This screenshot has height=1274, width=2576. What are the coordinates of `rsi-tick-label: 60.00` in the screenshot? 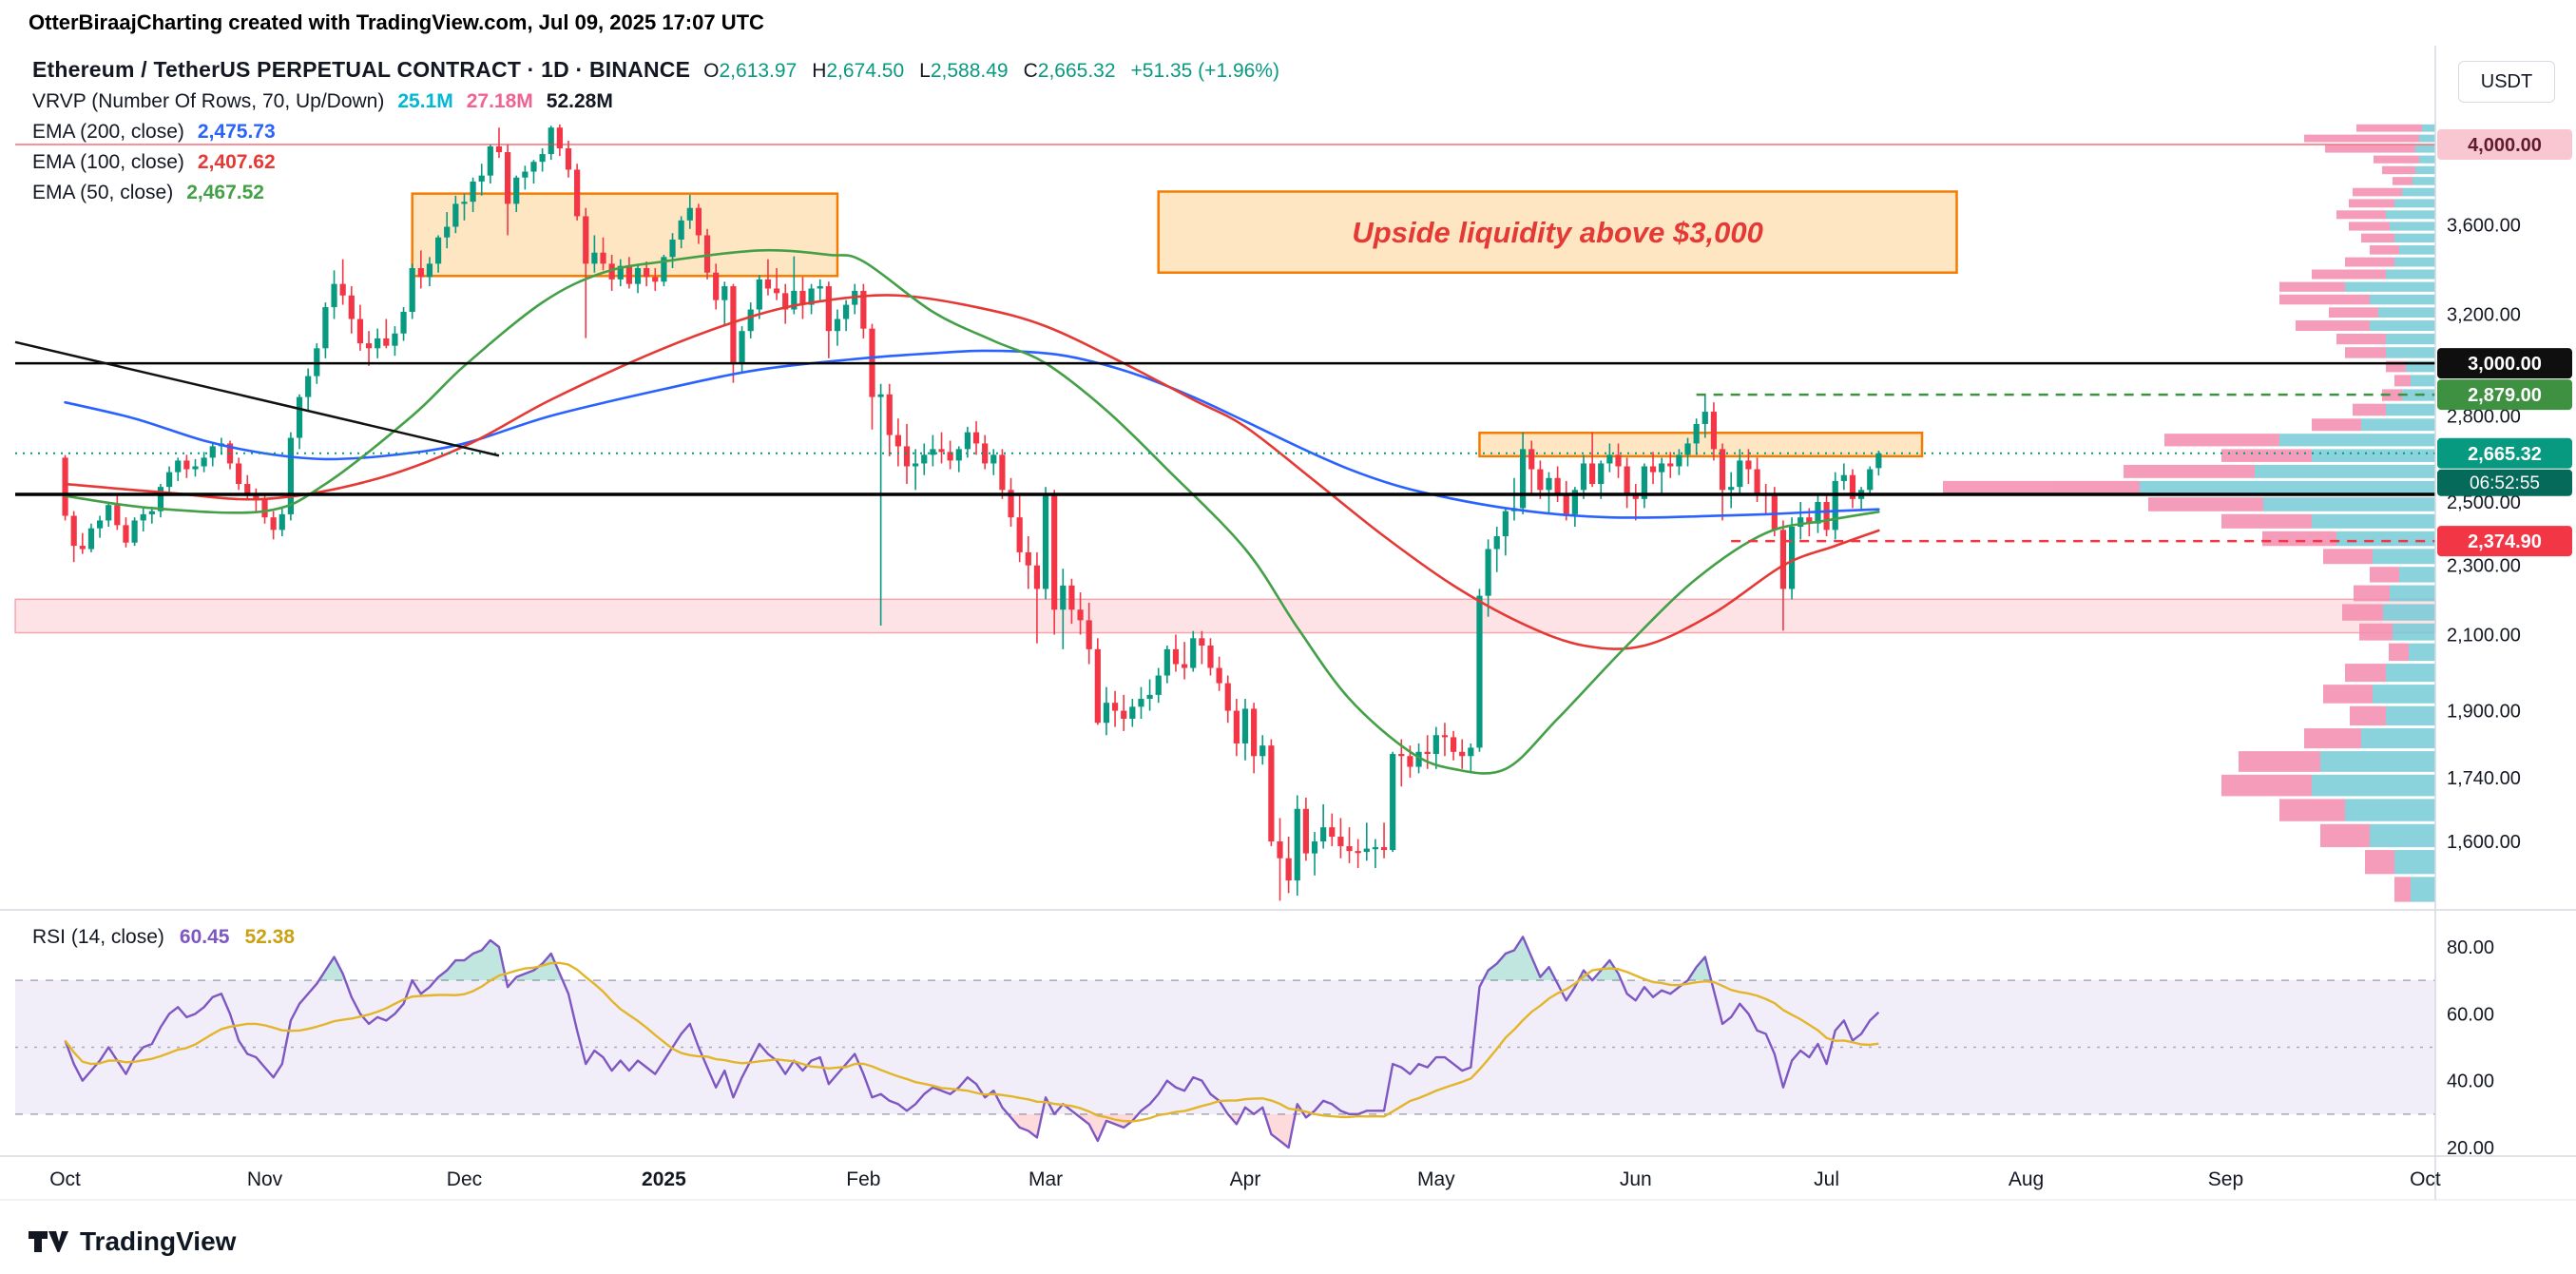 It's located at (2470, 1014).